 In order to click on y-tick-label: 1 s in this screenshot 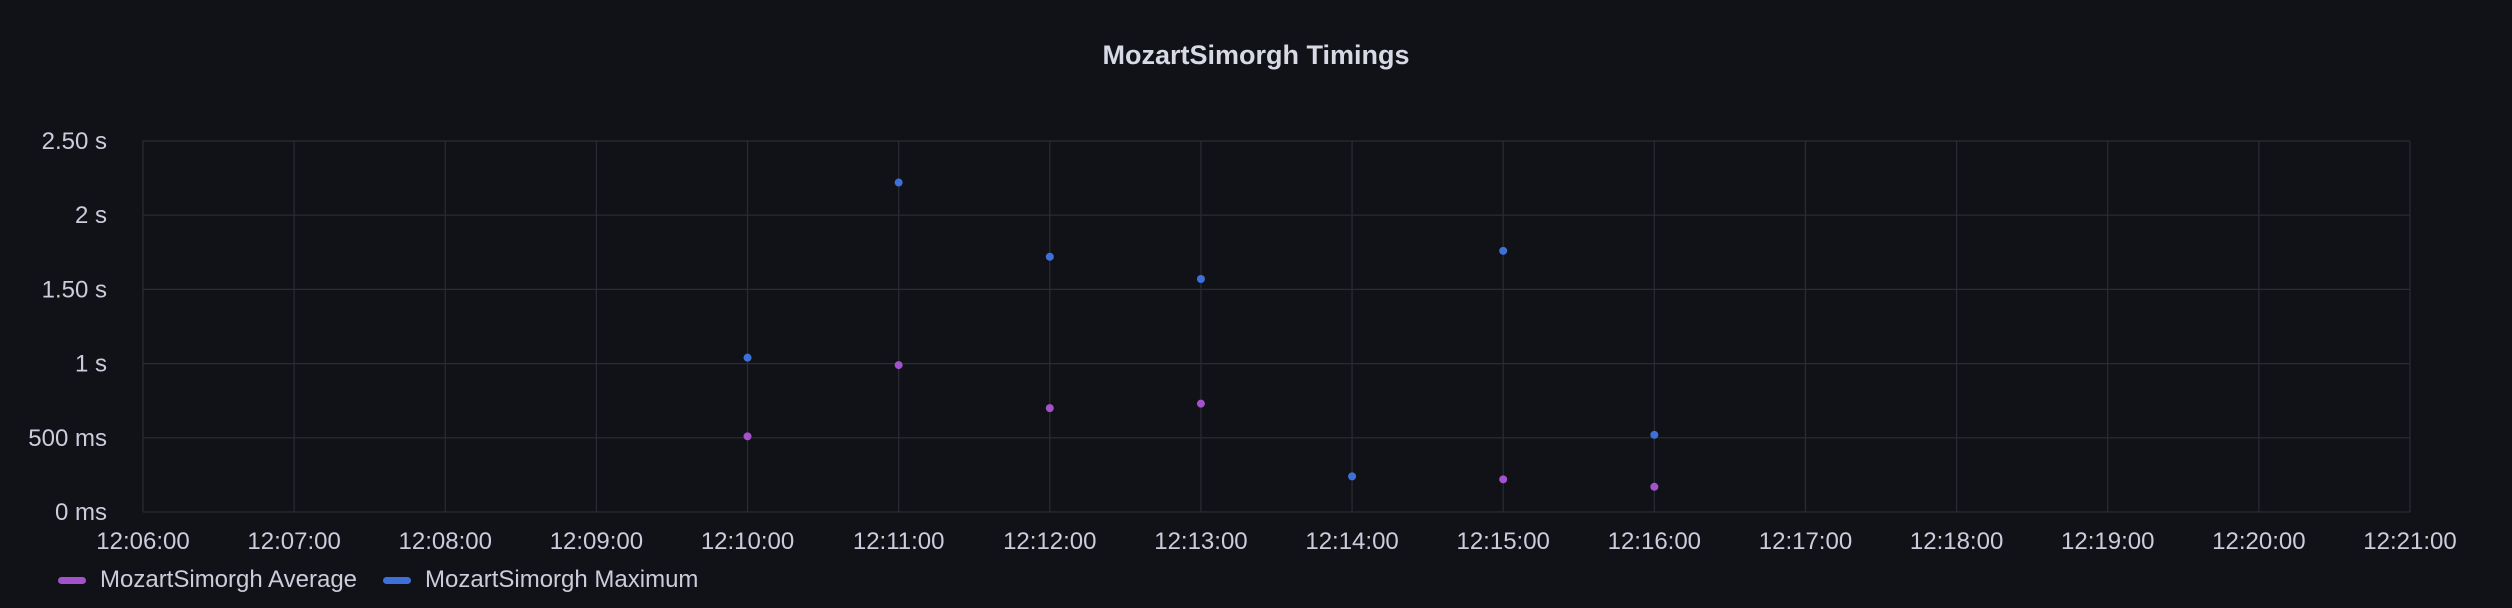, I will do `click(91, 364)`.